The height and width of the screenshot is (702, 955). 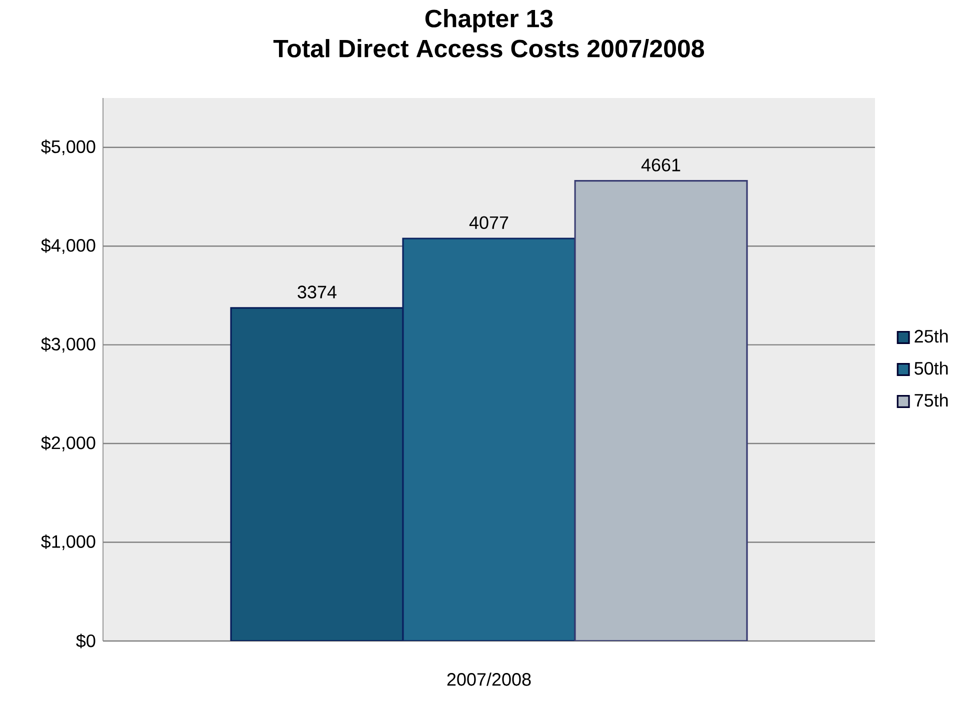 What do you see at coordinates (317, 292) in the screenshot?
I see `data-label: 3374` at bounding box center [317, 292].